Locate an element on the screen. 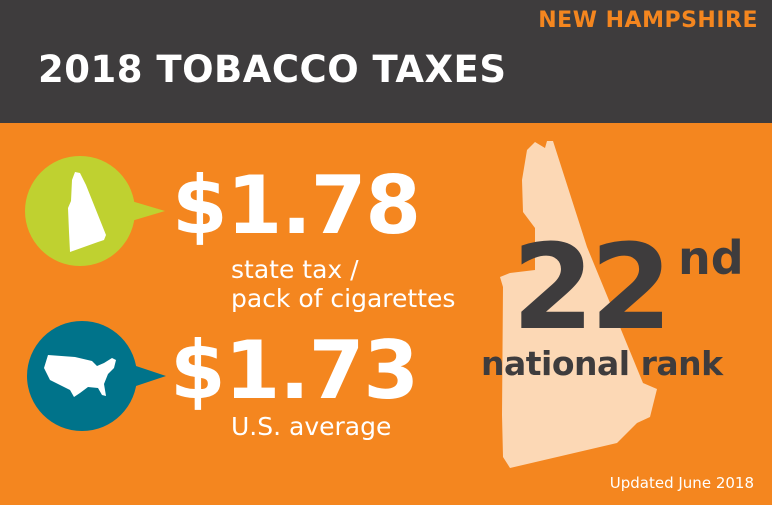 Image resolution: width=772 pixels, height=505 pixels. new-hampshire-map-icon is located at coordinates (87, 212).